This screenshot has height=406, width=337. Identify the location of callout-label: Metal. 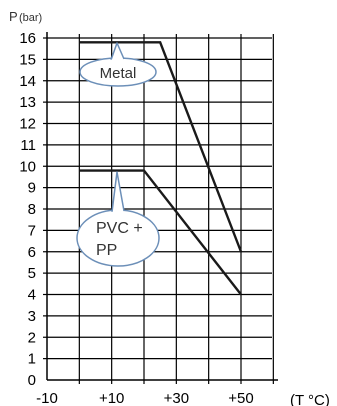
(118, 73).